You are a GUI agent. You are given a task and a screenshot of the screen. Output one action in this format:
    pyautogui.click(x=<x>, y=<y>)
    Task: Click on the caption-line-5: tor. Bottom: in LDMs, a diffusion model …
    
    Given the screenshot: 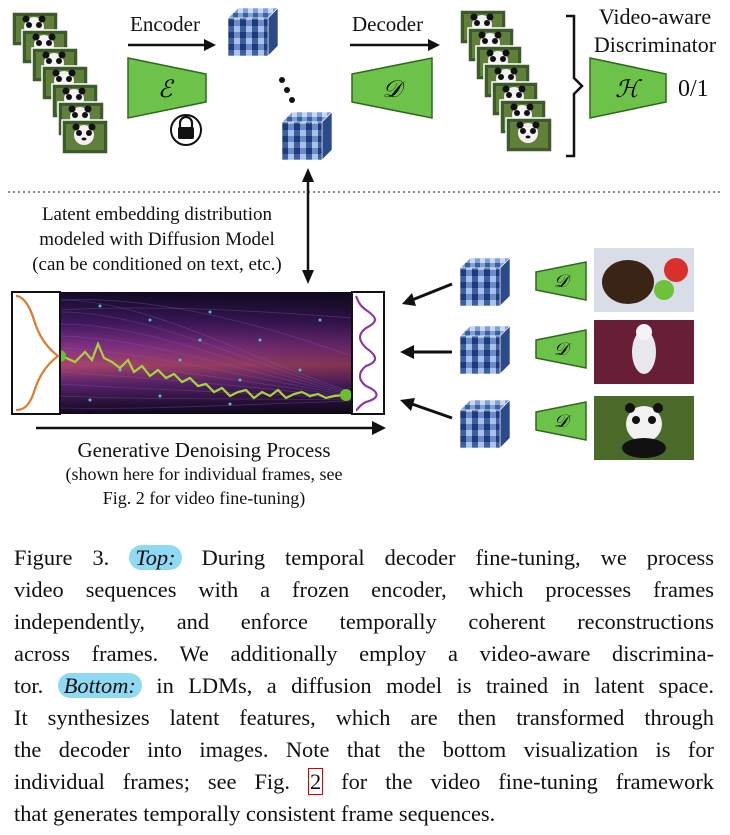 What is the action you would take?
    pyautogui.click(x=364, y=685)
    